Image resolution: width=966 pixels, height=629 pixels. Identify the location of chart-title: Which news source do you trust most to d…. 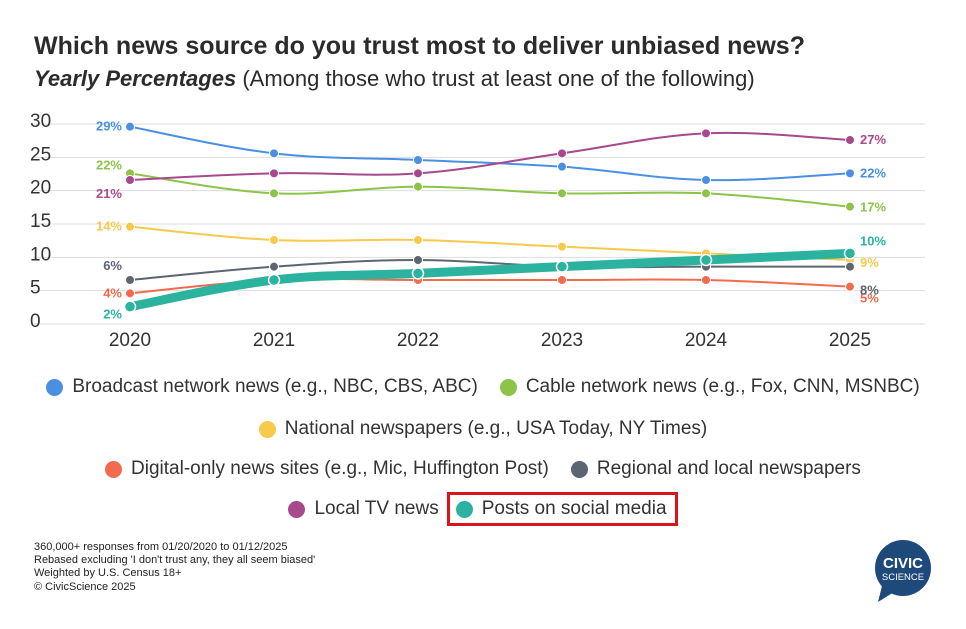
(419, 46).